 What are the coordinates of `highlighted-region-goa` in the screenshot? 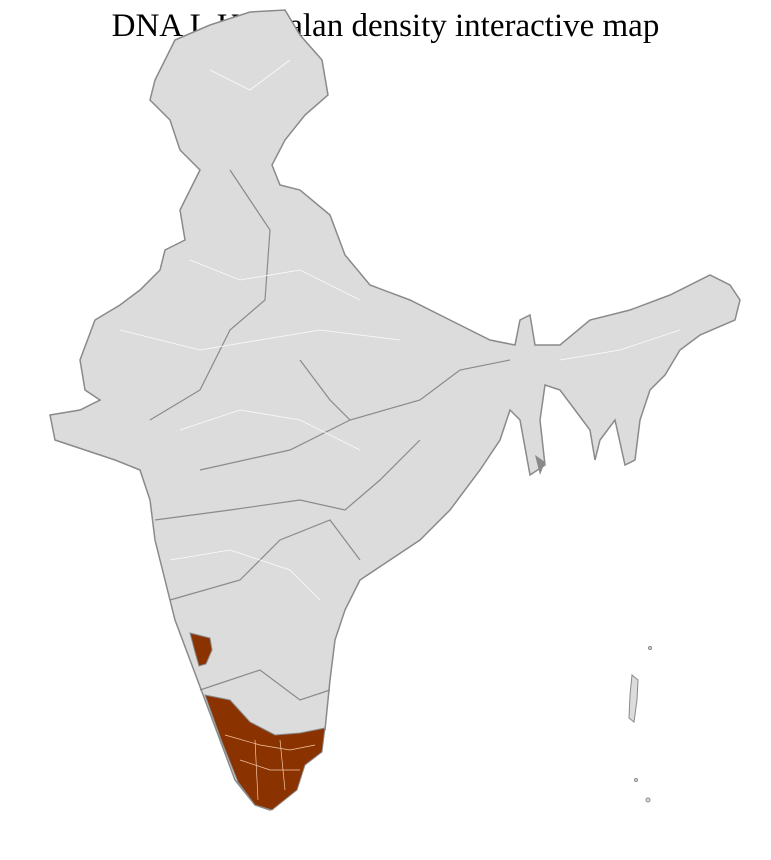 It's located at (201, 649).